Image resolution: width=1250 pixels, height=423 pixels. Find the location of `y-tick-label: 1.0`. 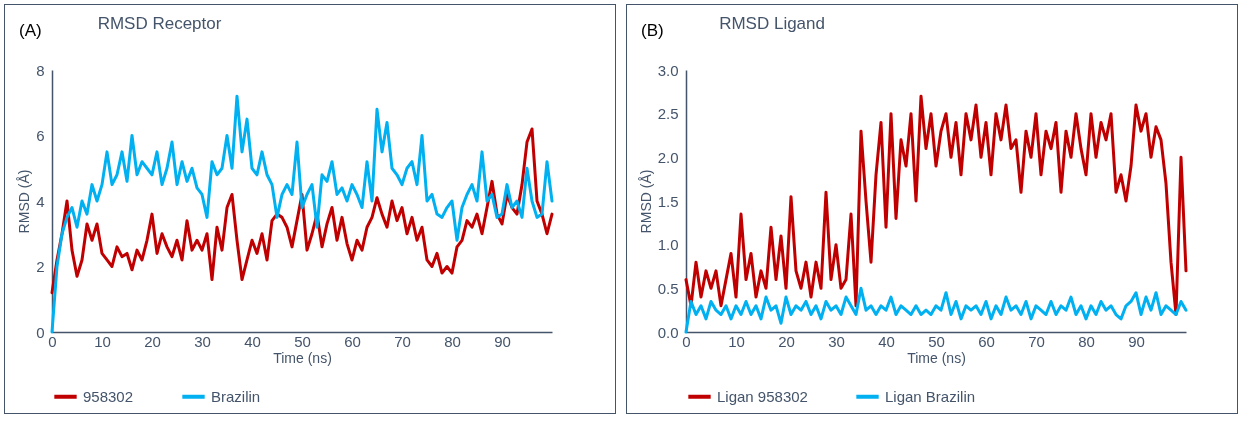

y-tick-label: 1.0 is located at coordinates (668, 245).